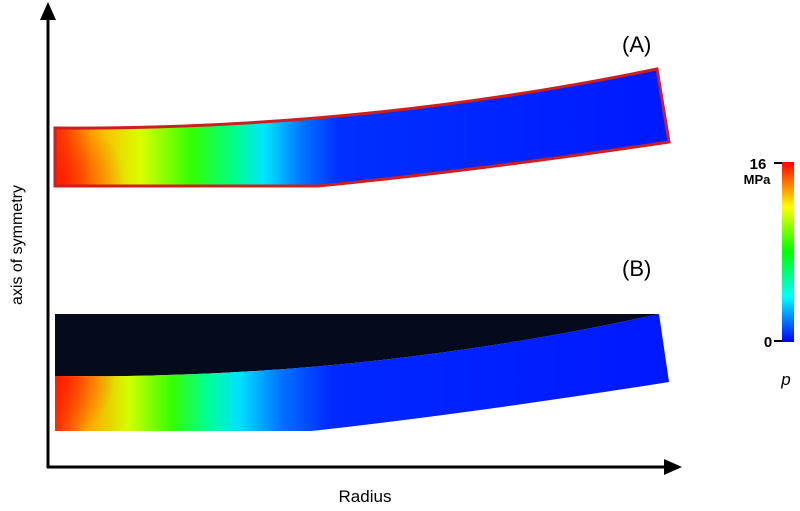 The width and height of the screenshot is (800, 511). What do you see at coordinates (636, 44) in the screenshot?
I see `panel-a-label: (A)` at bounding box center [636, 44].